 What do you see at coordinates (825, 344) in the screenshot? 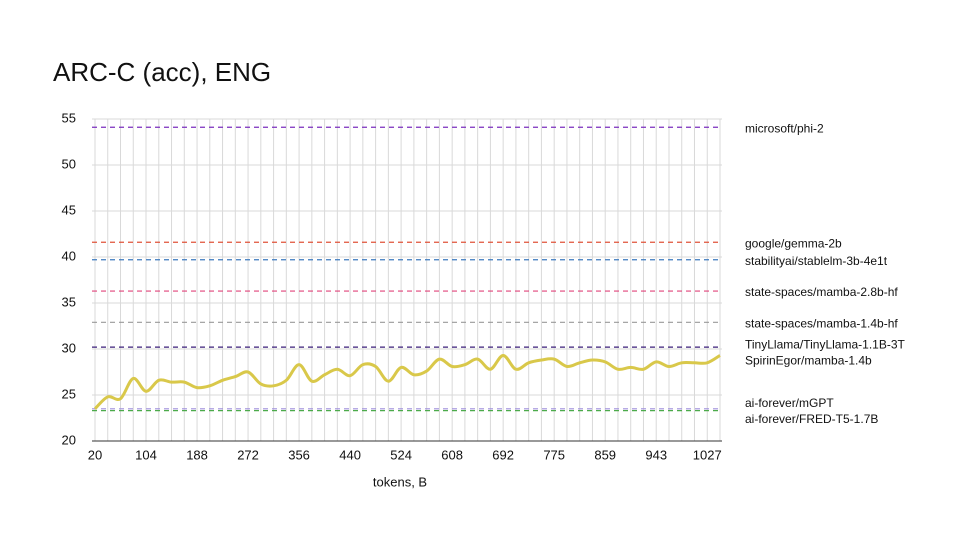
I see `legend-label: TinyLlama/TinyLlama-1.1B-3T` at bounding box center [825, 344].